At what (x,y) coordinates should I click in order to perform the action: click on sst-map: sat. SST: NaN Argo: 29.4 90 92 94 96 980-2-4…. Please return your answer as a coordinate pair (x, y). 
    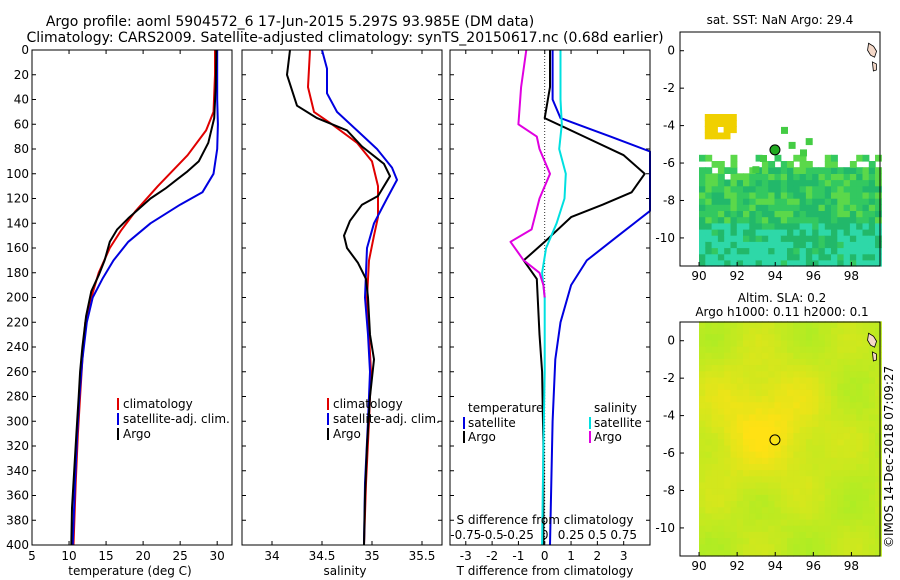
    Looking at the image, I should click on (768, 148).